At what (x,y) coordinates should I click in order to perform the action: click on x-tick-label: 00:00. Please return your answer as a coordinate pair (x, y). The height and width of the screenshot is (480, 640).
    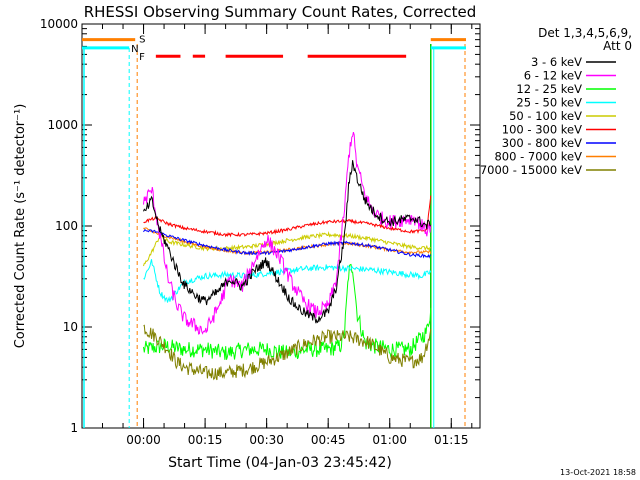
    Looking at the image, I should click on (143, 440).